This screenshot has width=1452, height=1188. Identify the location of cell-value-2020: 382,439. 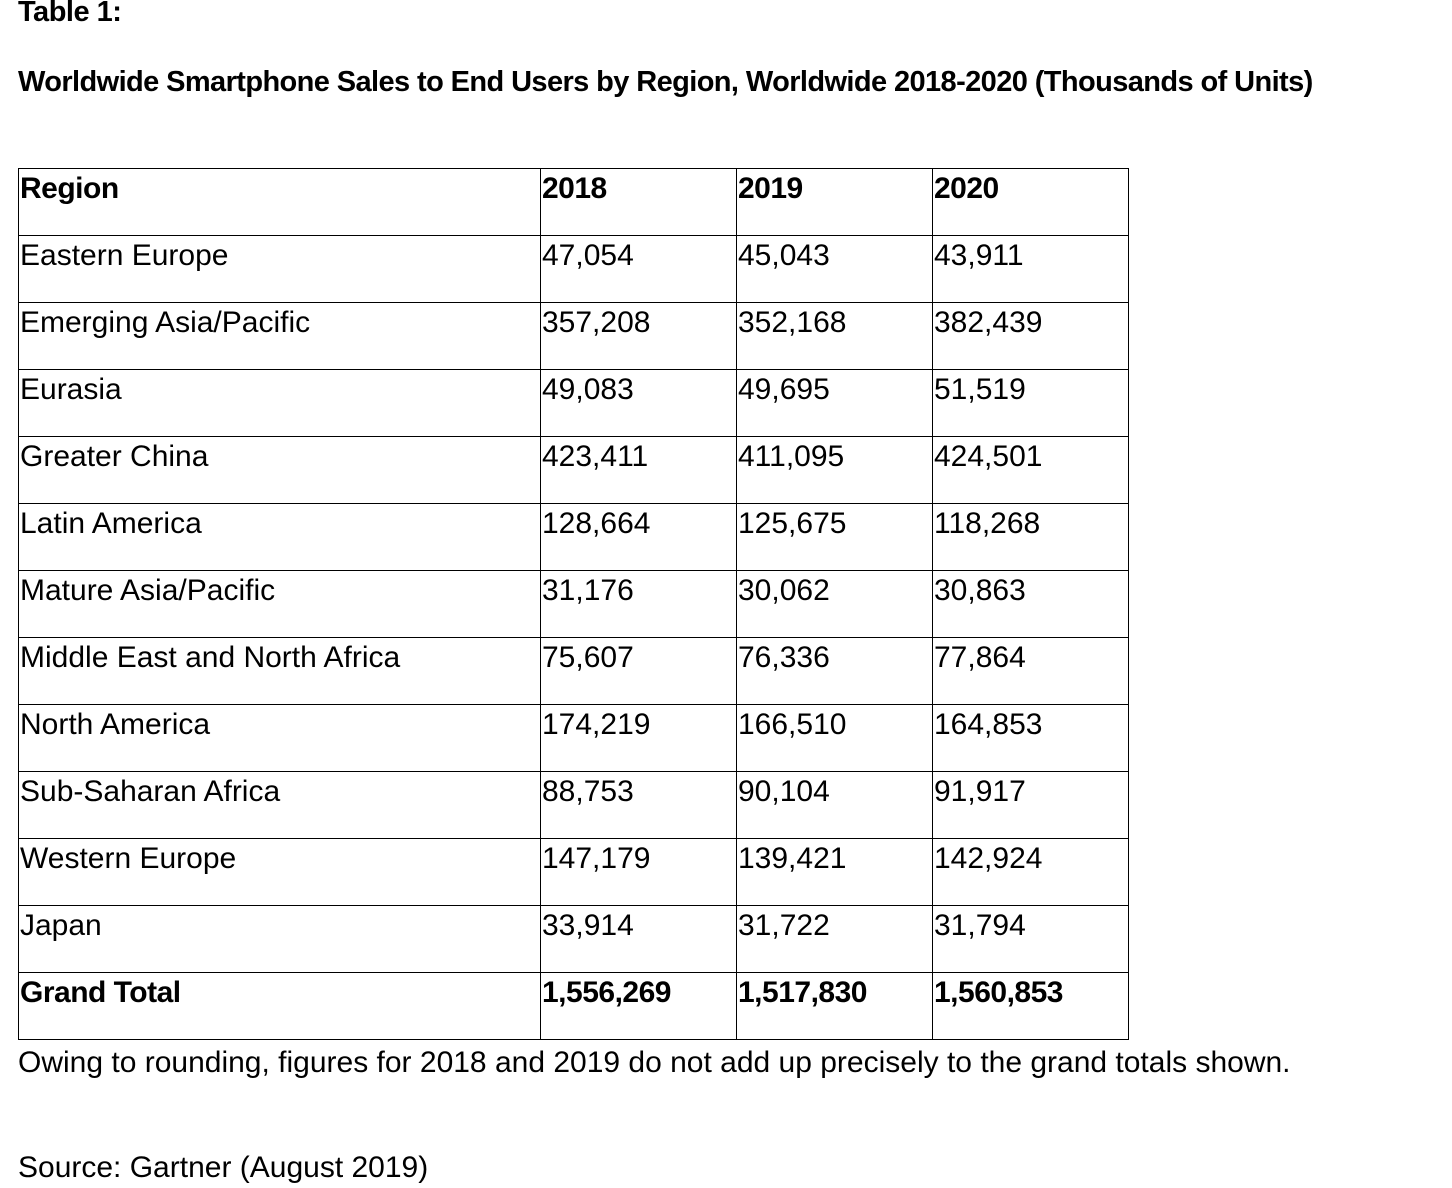
(1030, 336).